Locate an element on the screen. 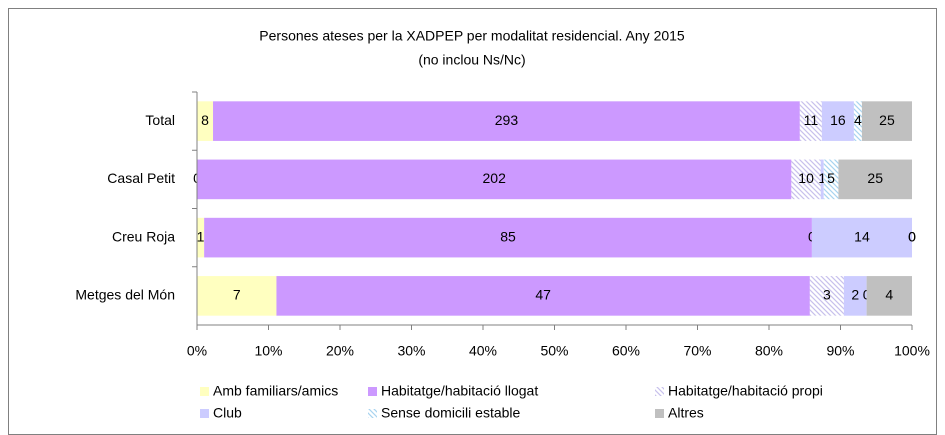 Image resolution: width=945 pixels, height=435 pixels. x-tick-label: 0% is located at coordinates (197, 351).